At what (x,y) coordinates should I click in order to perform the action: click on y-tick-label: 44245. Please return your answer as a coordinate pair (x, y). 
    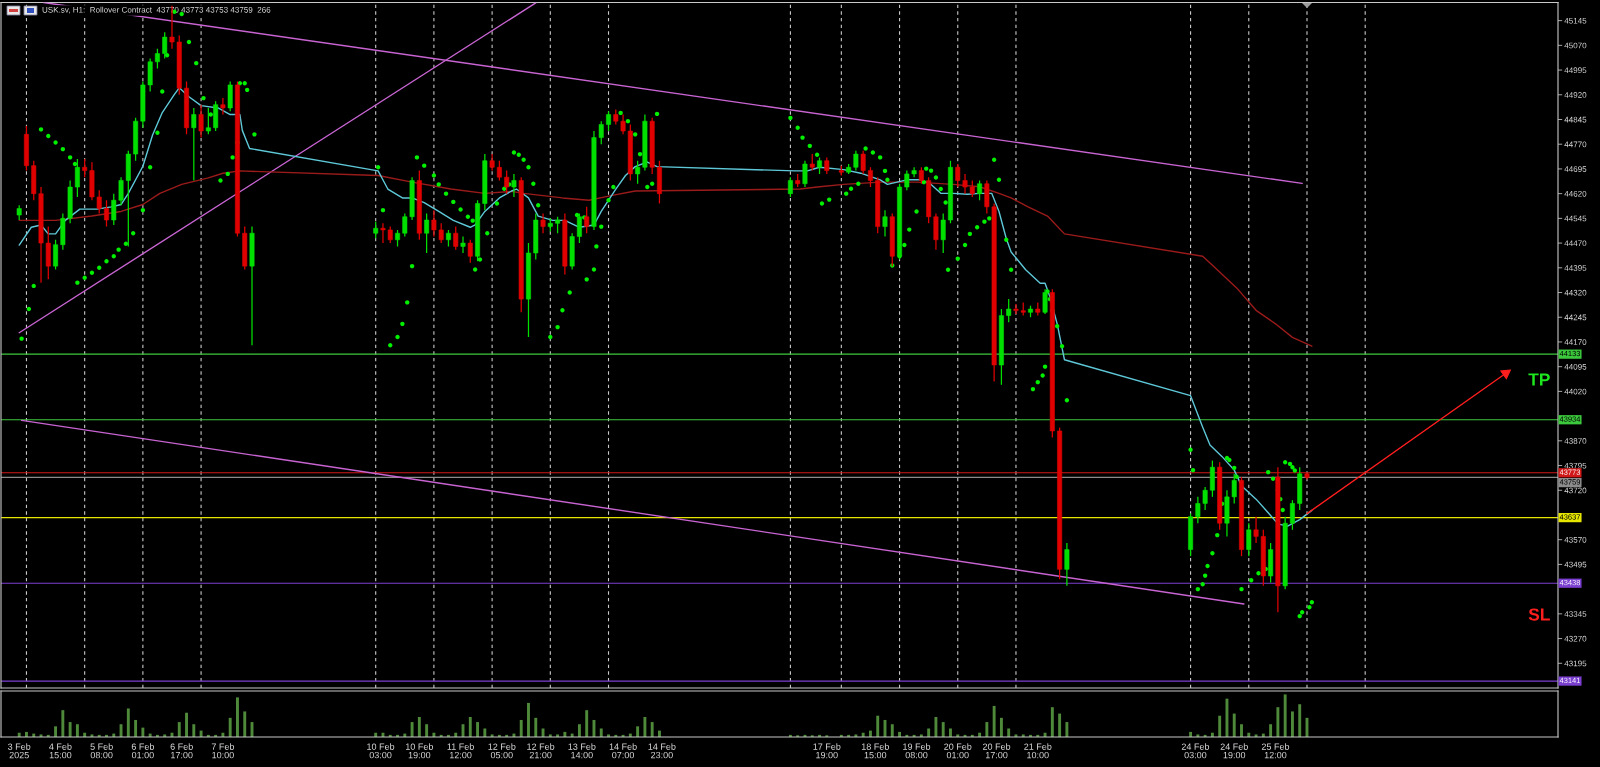
    Looking at the image, I should click on (1575, 317).